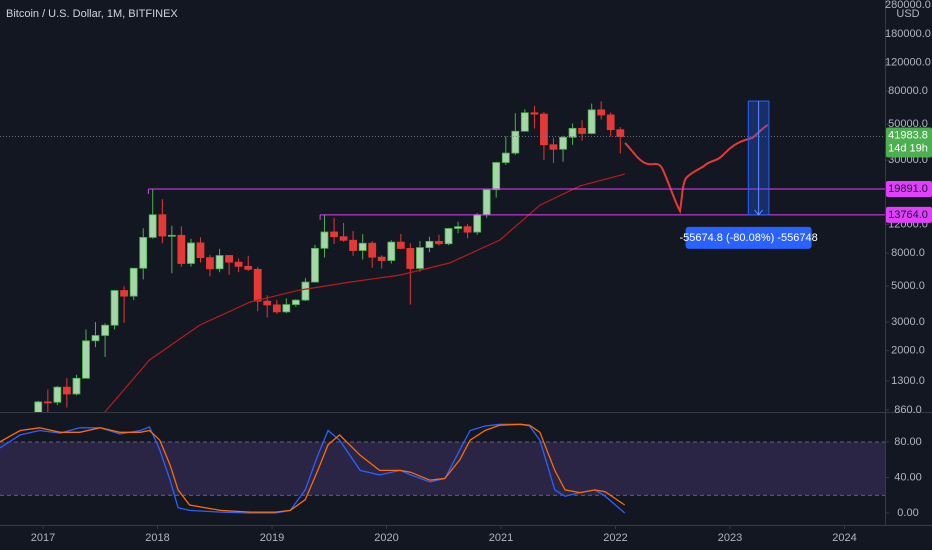 Image resolution: width=932 pixels, height=550 pixels. Describe the element at coordinates (908, 381) in the screenshot. I see `y-tick-label: 1300.0` at that location.